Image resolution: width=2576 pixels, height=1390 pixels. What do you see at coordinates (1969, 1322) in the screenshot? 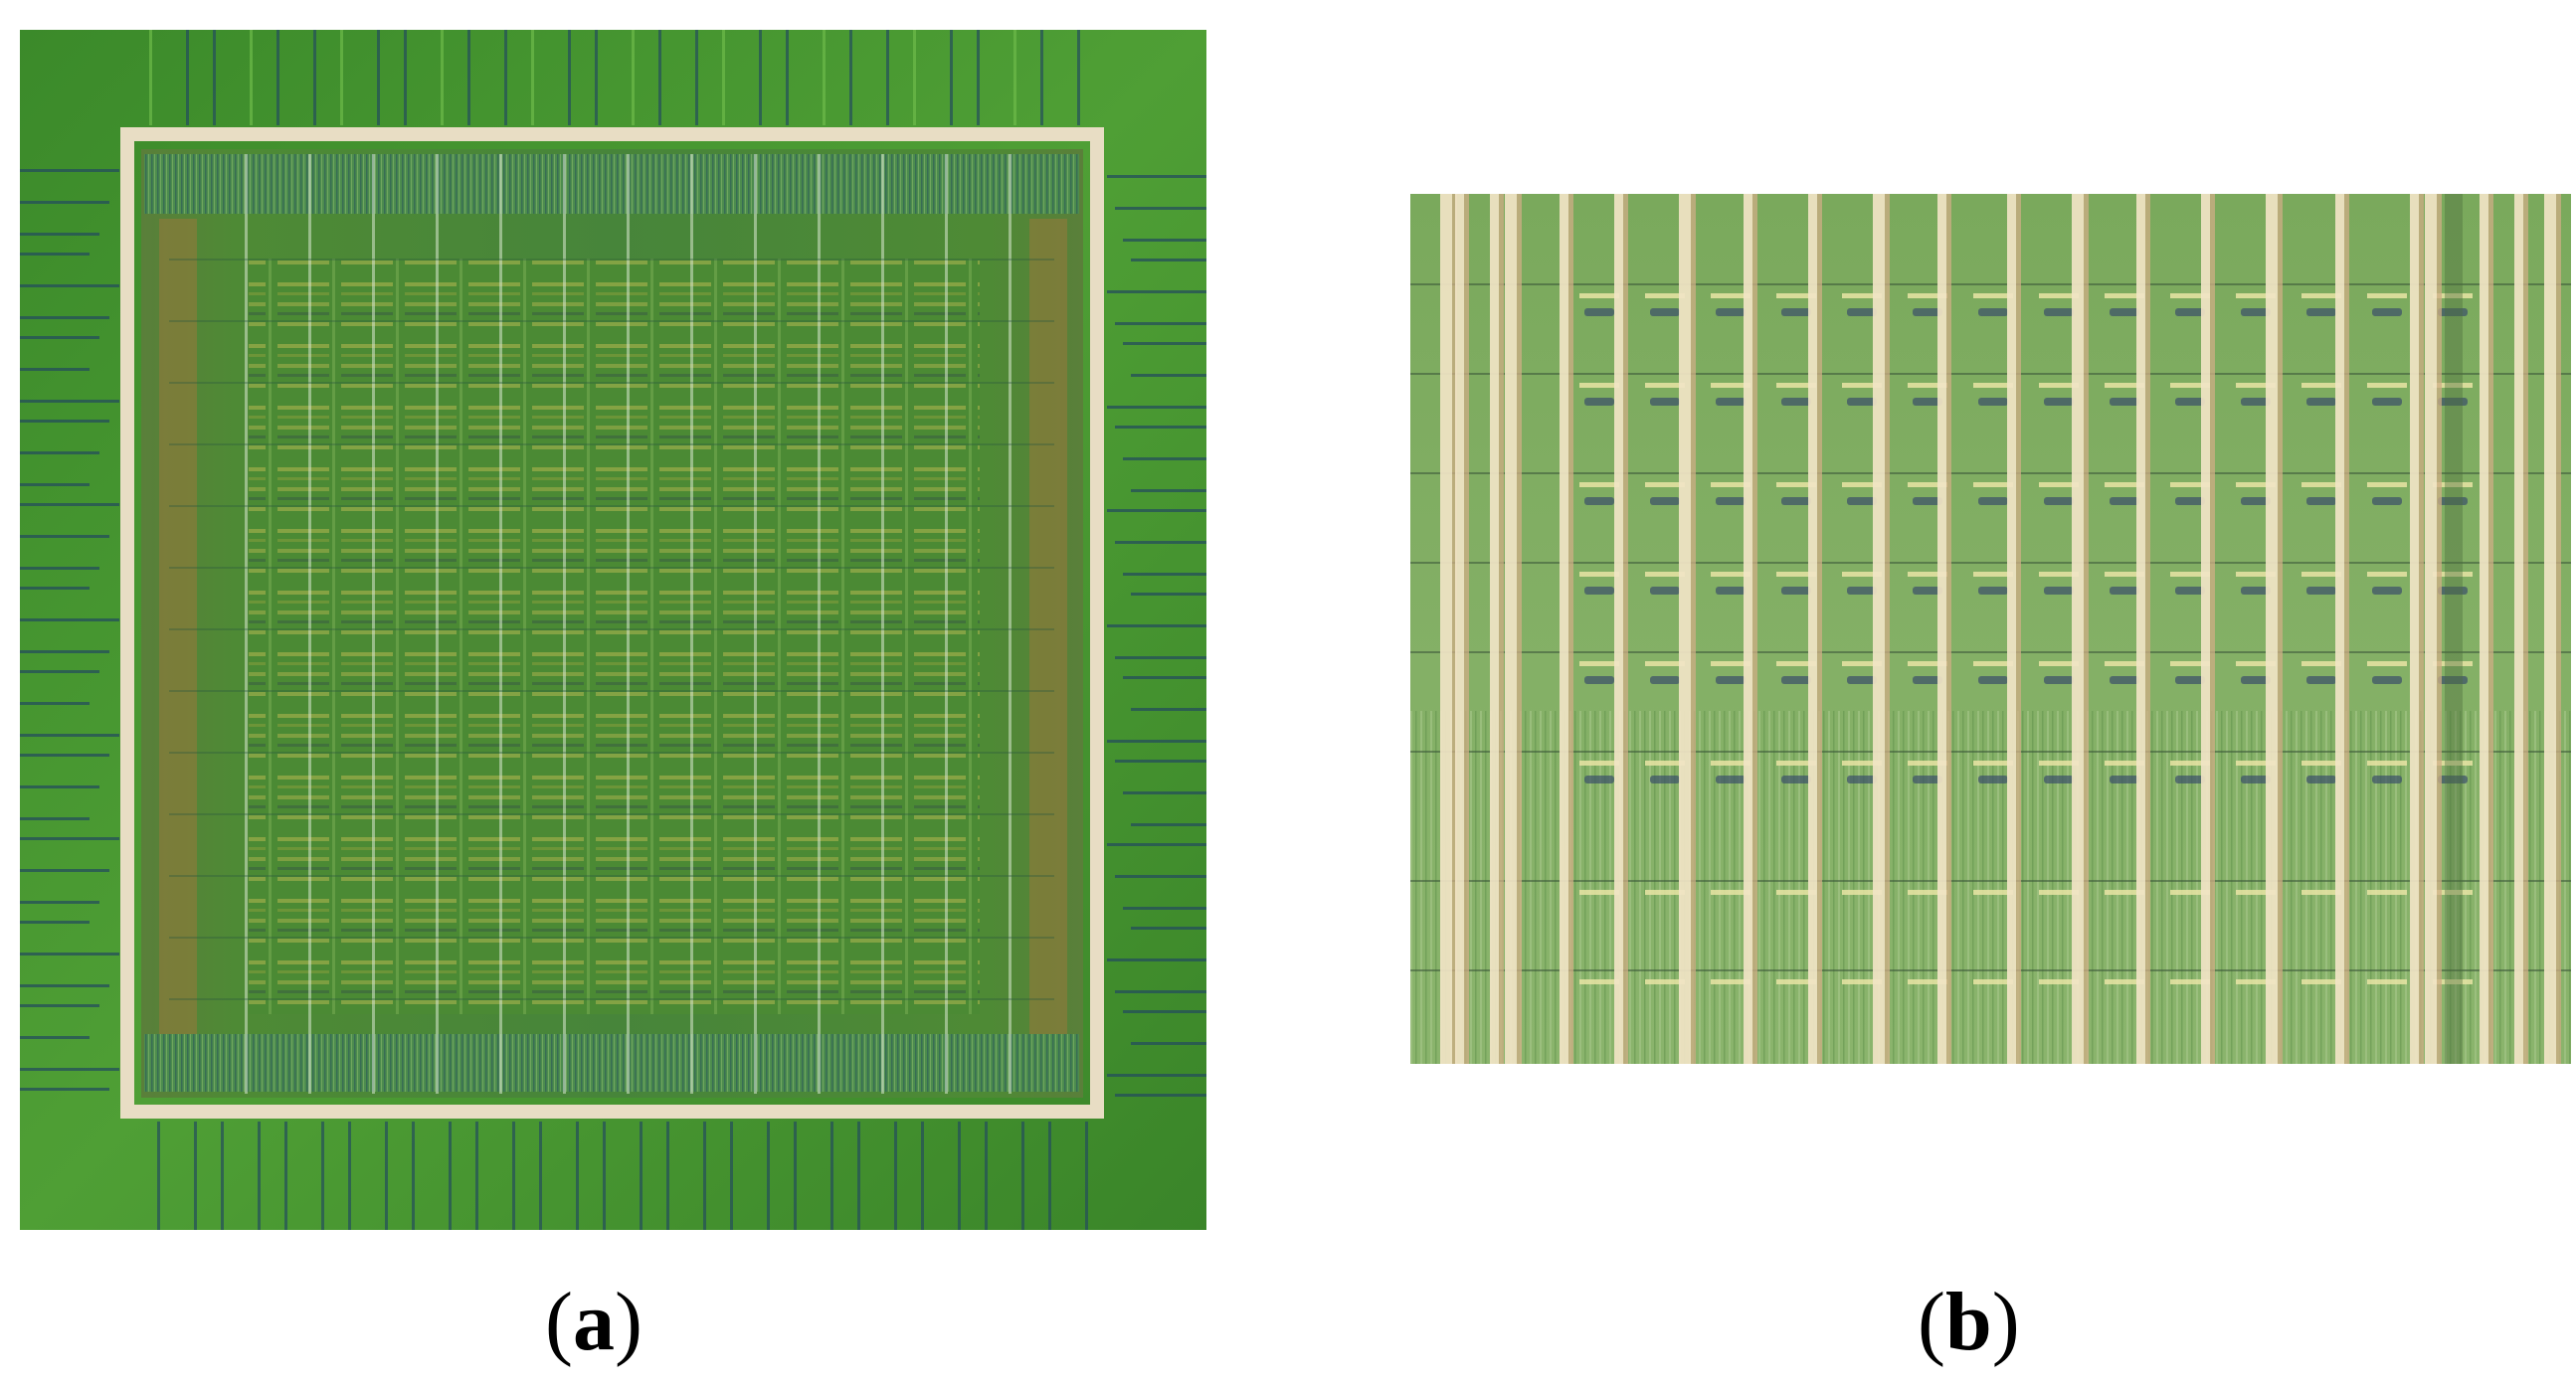
I see `panel-b-caption: (b)` at bounding box center [1969, 1322].